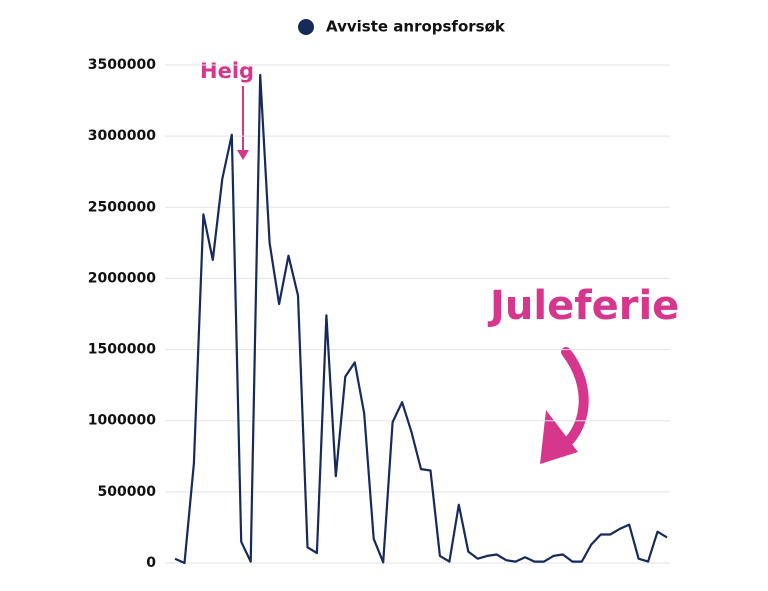 The width and height of the screenshot is (768, 591). What do you see at coordinates (416, 27) in the screenshot?
I see `legend-label: Avviste anropsforsøk` at bounding box center [416, 27].